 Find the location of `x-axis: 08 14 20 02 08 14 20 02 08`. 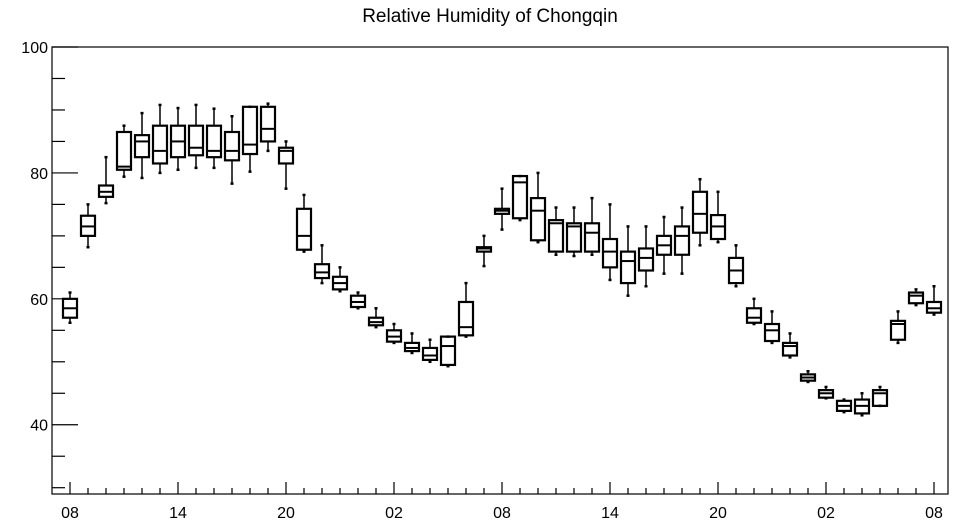

x-axis: 08 14 20 02 08 14 20 02 08 is located at coordinates (502, 502).